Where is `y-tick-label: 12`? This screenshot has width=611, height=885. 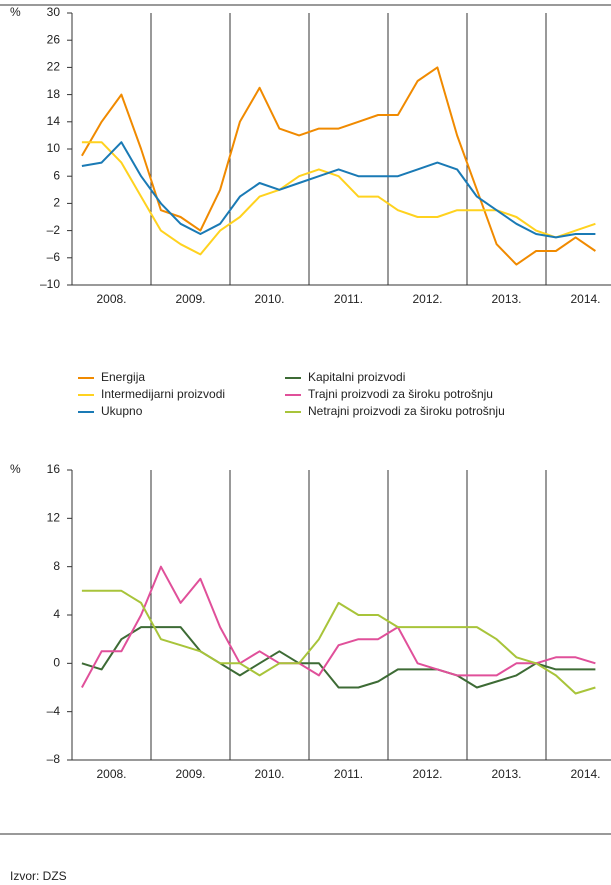
y-tick-label: 12 is located at coordinates (54, 518).